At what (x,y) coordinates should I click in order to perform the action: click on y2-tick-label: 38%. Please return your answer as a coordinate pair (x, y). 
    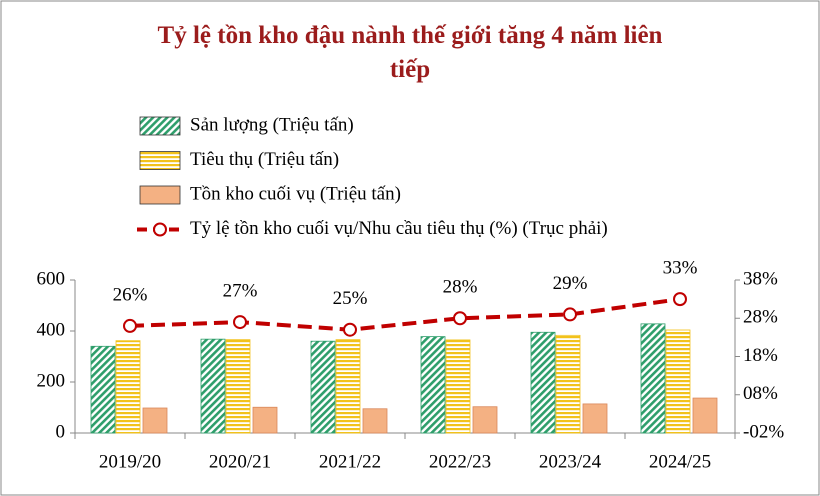
    Looking at the image, I should click on (760, 278).